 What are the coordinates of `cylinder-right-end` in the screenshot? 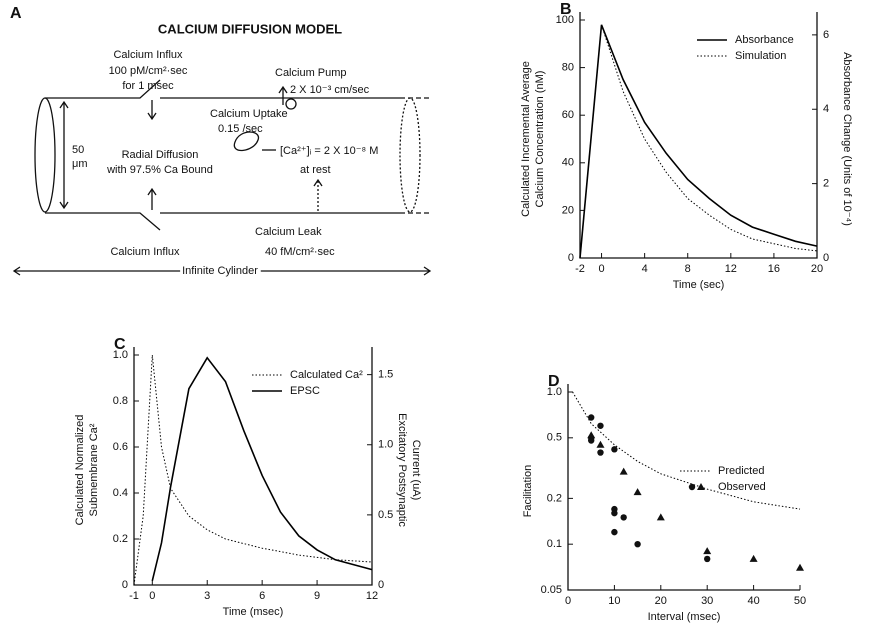 It's located at (410, 155).